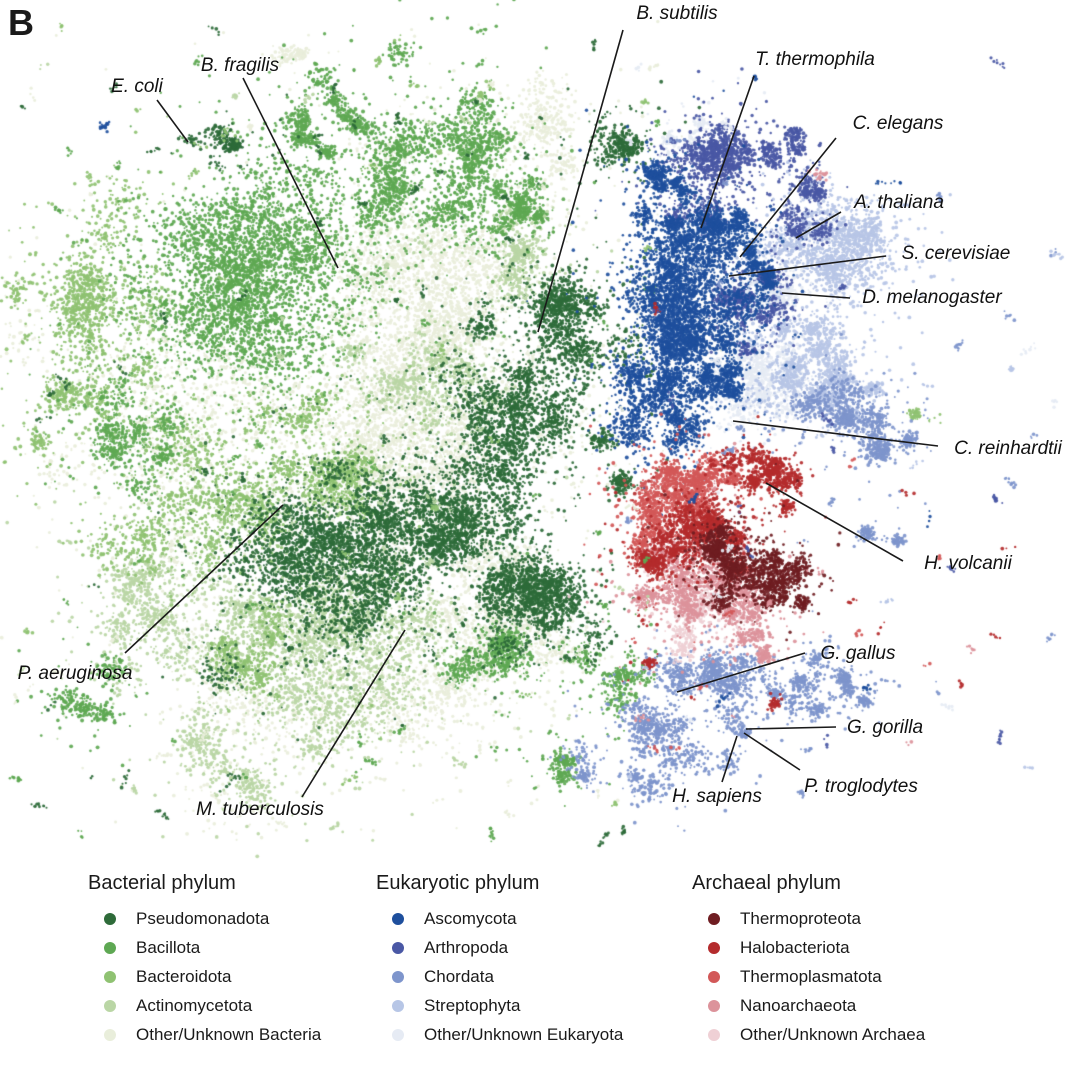 The image size is (1080, 1076). What do you see at coordinates (956, 253) in the screenshot?
I see `annotation-label: S. cerevisiae` at bounding box center [956, 253].